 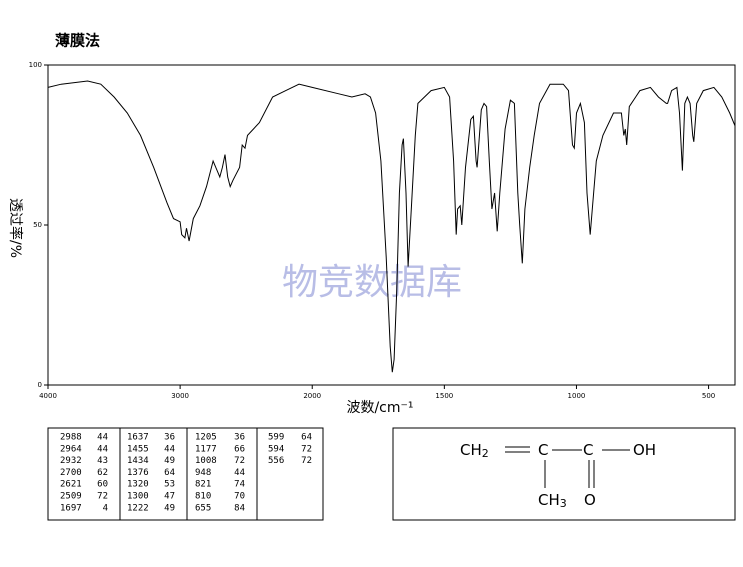 What do you see at coordinates (138, 449) in the screenshot?
I see `peak-wavenumber: 1455` at bounding box center [138, 449].